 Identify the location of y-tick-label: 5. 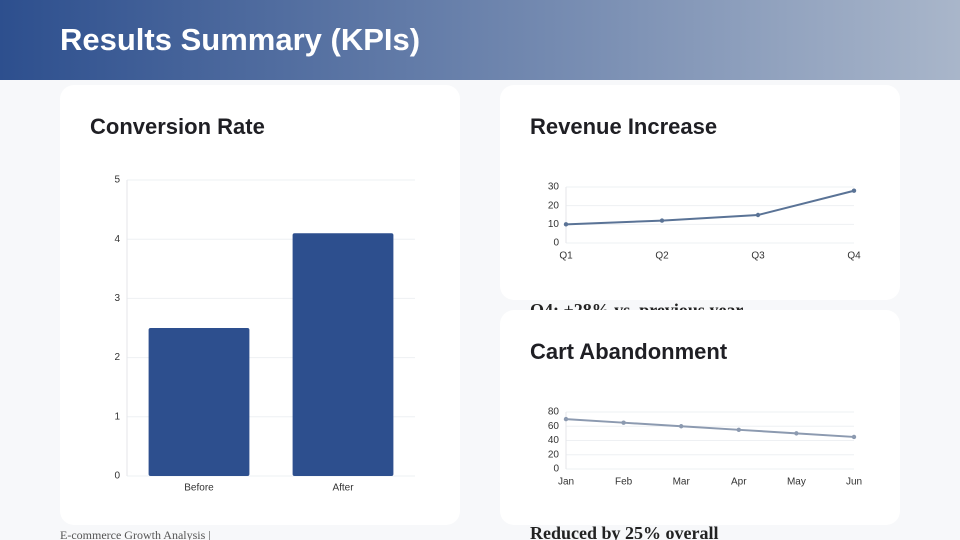
(117, 180).